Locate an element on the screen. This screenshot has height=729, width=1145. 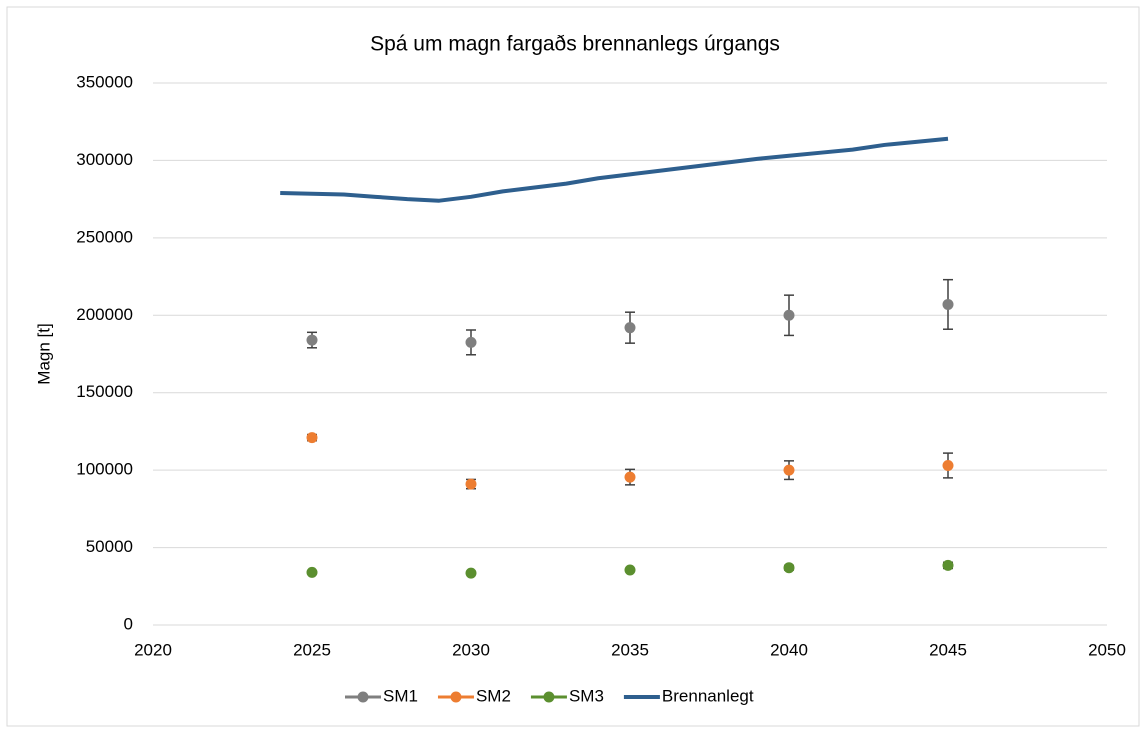
legend-label: SM3 is located at coordinates (586, 695).